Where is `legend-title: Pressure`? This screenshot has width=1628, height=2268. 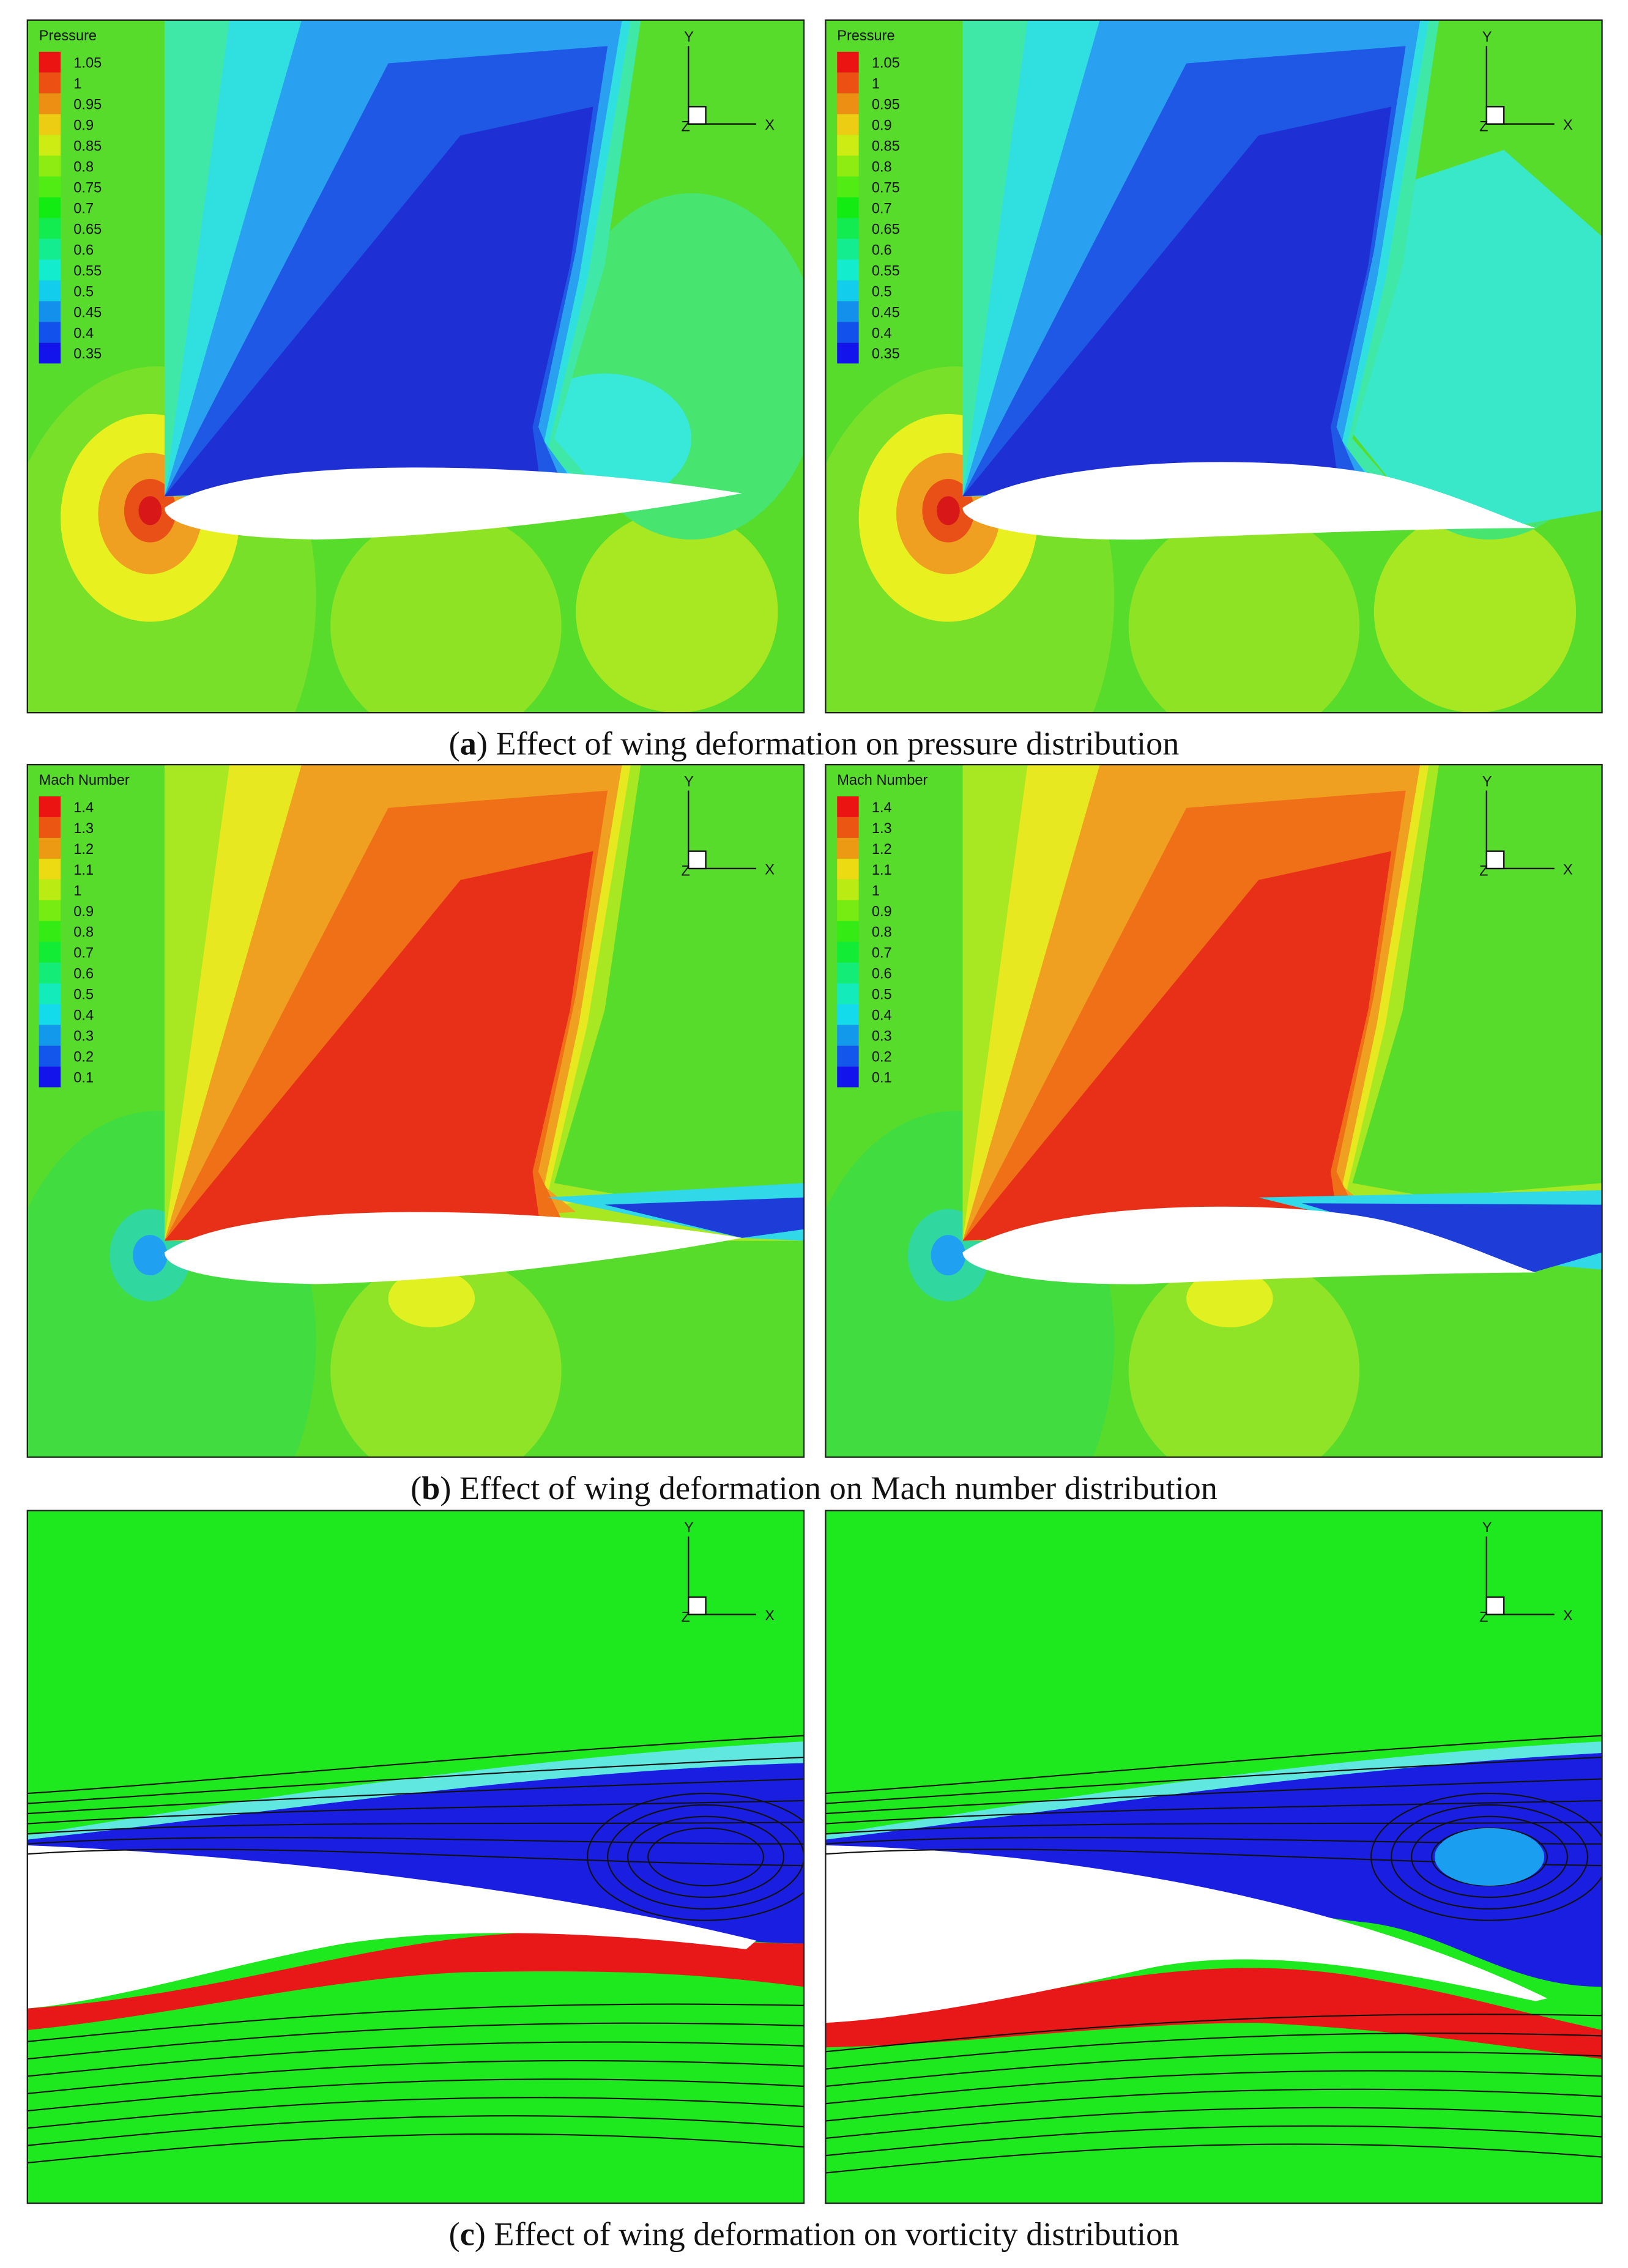
legend-title: Pressure is located at coordinates (865, 35).